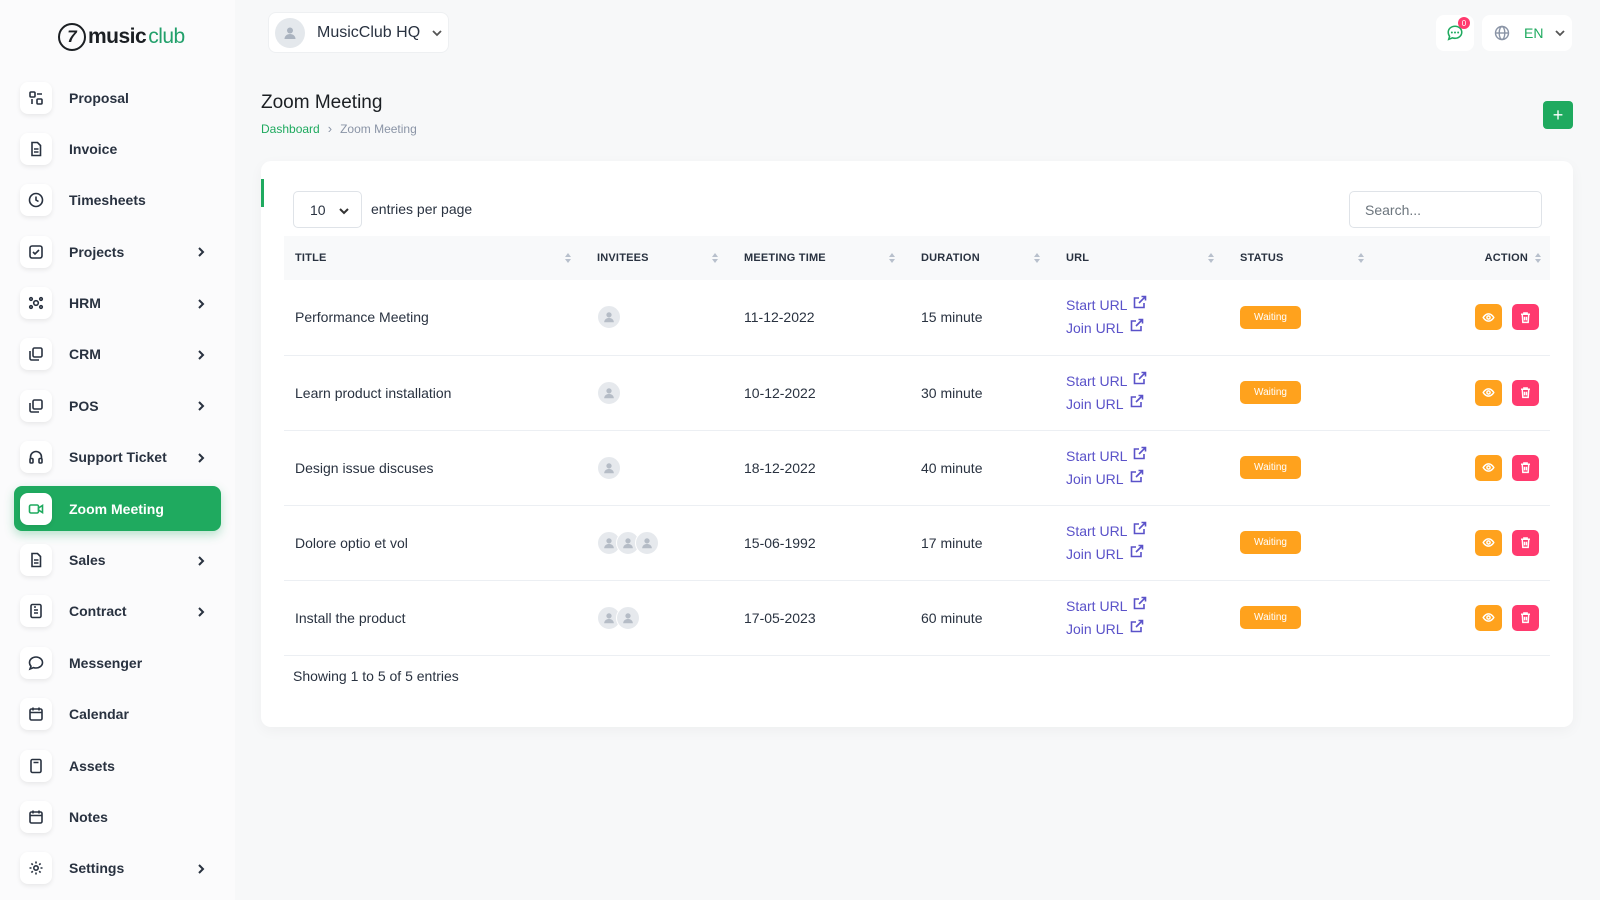 The height and width of the screenshot is (900, 1600). I want to click on sidebar-item-label: Calendar, so click(99, 714).